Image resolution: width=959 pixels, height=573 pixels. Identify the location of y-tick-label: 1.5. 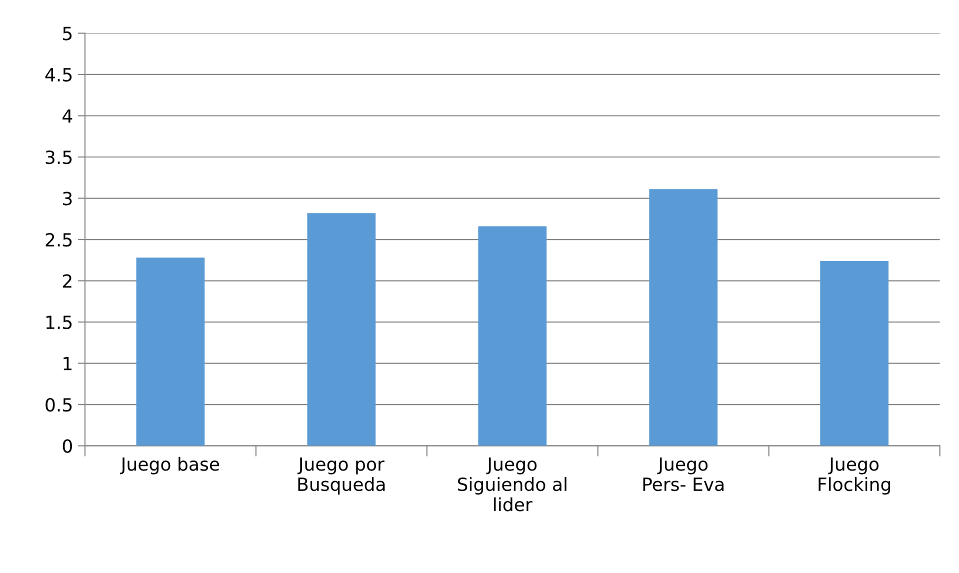
(59, 323).